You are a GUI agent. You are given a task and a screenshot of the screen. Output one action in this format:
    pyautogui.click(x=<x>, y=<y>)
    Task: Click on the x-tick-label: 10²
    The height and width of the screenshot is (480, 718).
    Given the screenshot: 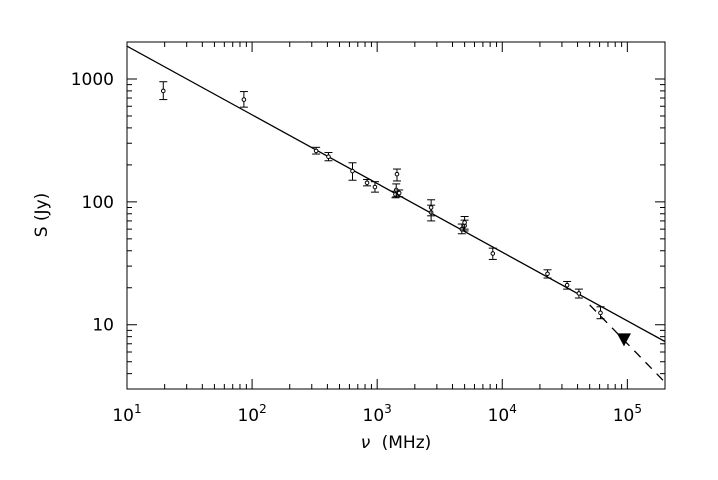 What is the action you would take?
    pyautogui.click(x=251, y=414)
    